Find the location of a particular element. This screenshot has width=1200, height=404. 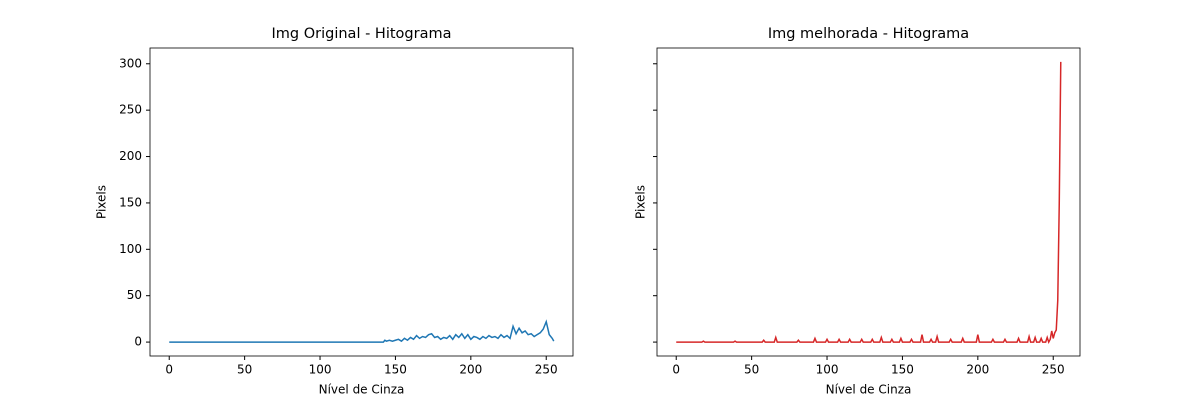

chart-title: Img Original - Hitograma is located at coordinates (362, 34).